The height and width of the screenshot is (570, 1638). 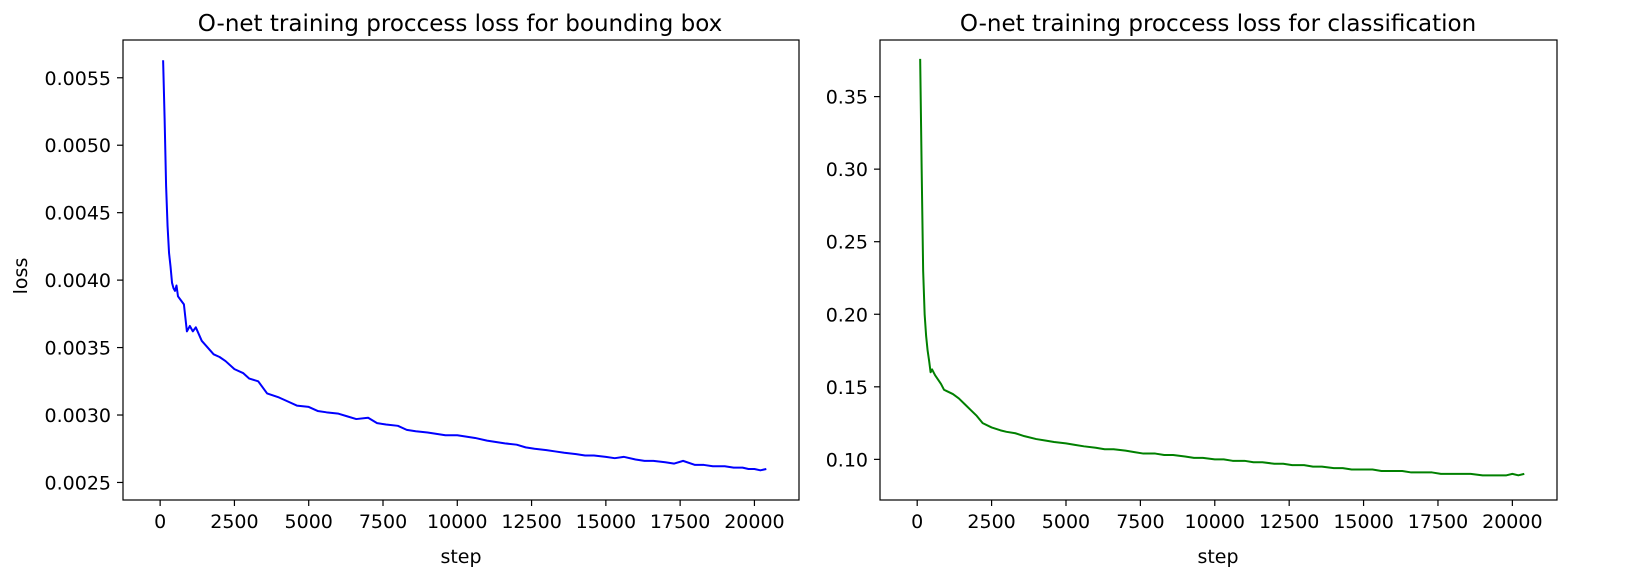 I want to click on classification-y-tick-label: 0.25, so click(x=847, y=243).